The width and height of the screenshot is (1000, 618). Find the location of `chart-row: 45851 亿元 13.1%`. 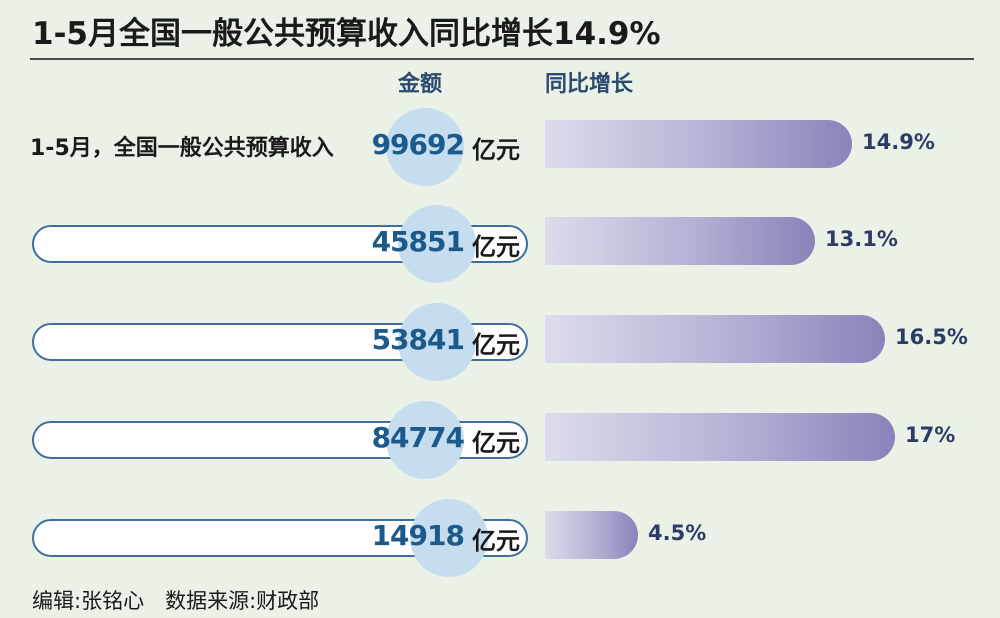

chart-row: 45851 亿元 13.1% is located at coordinates (500, 244).